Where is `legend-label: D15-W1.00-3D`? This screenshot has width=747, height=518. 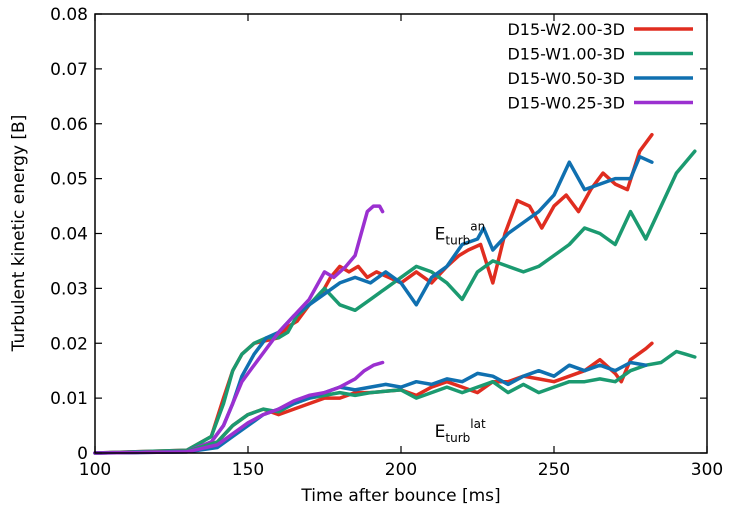
legend-label: D15-W1.00-3D is located at coordinates (566, 54).